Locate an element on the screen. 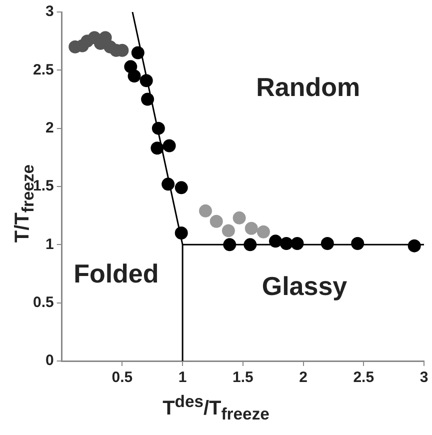 This screenshot has width=432, height=435. y-tick-label: 2 is located at coordinates (50, 127).